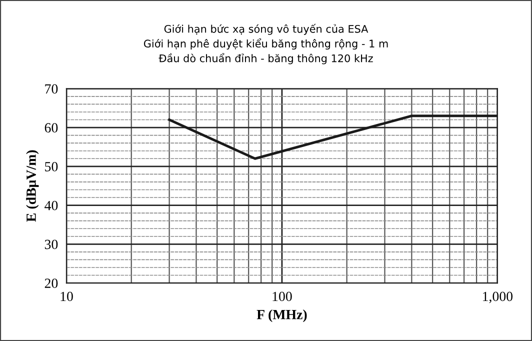  I want to click on x-axis-title: F (MHz), so click(281, 316).